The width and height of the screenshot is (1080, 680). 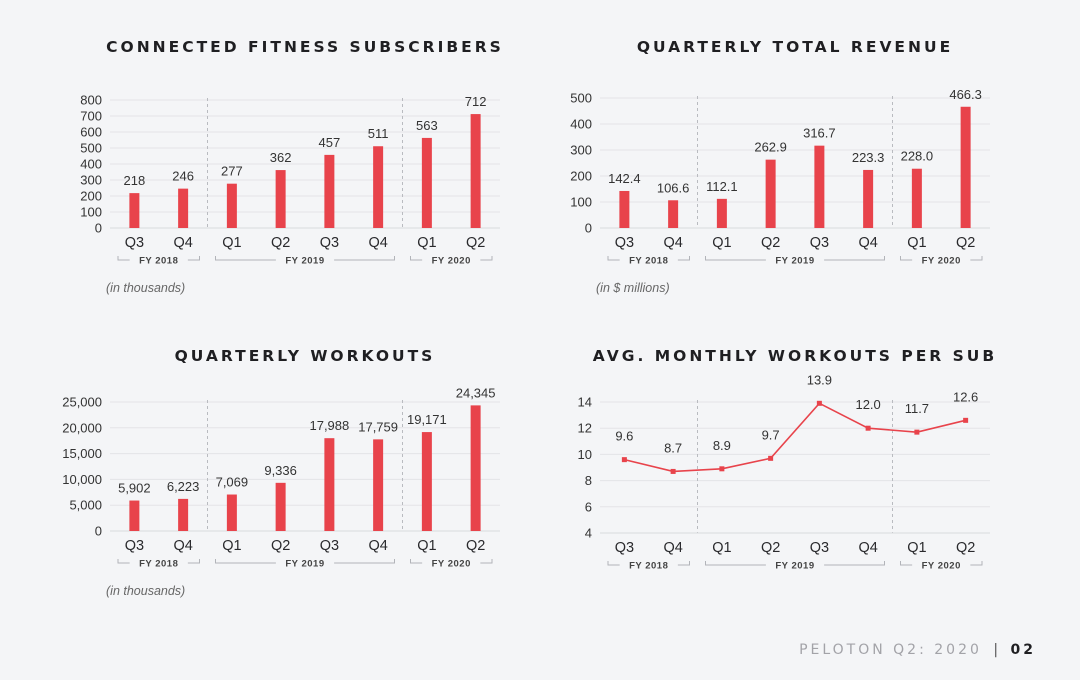 What do you see at coordinates (917, 156) in the screenshot?
I see `data-label: 228.0` at bounding box center [917, 156].